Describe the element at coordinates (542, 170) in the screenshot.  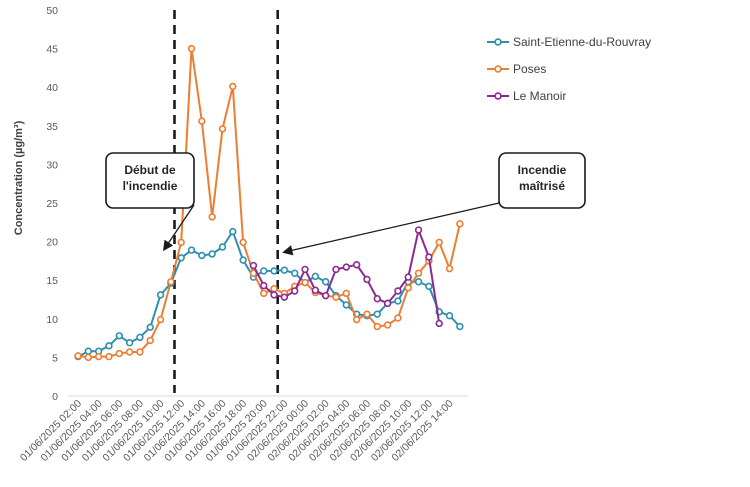
I see `callout-text: Incendie` at that location.